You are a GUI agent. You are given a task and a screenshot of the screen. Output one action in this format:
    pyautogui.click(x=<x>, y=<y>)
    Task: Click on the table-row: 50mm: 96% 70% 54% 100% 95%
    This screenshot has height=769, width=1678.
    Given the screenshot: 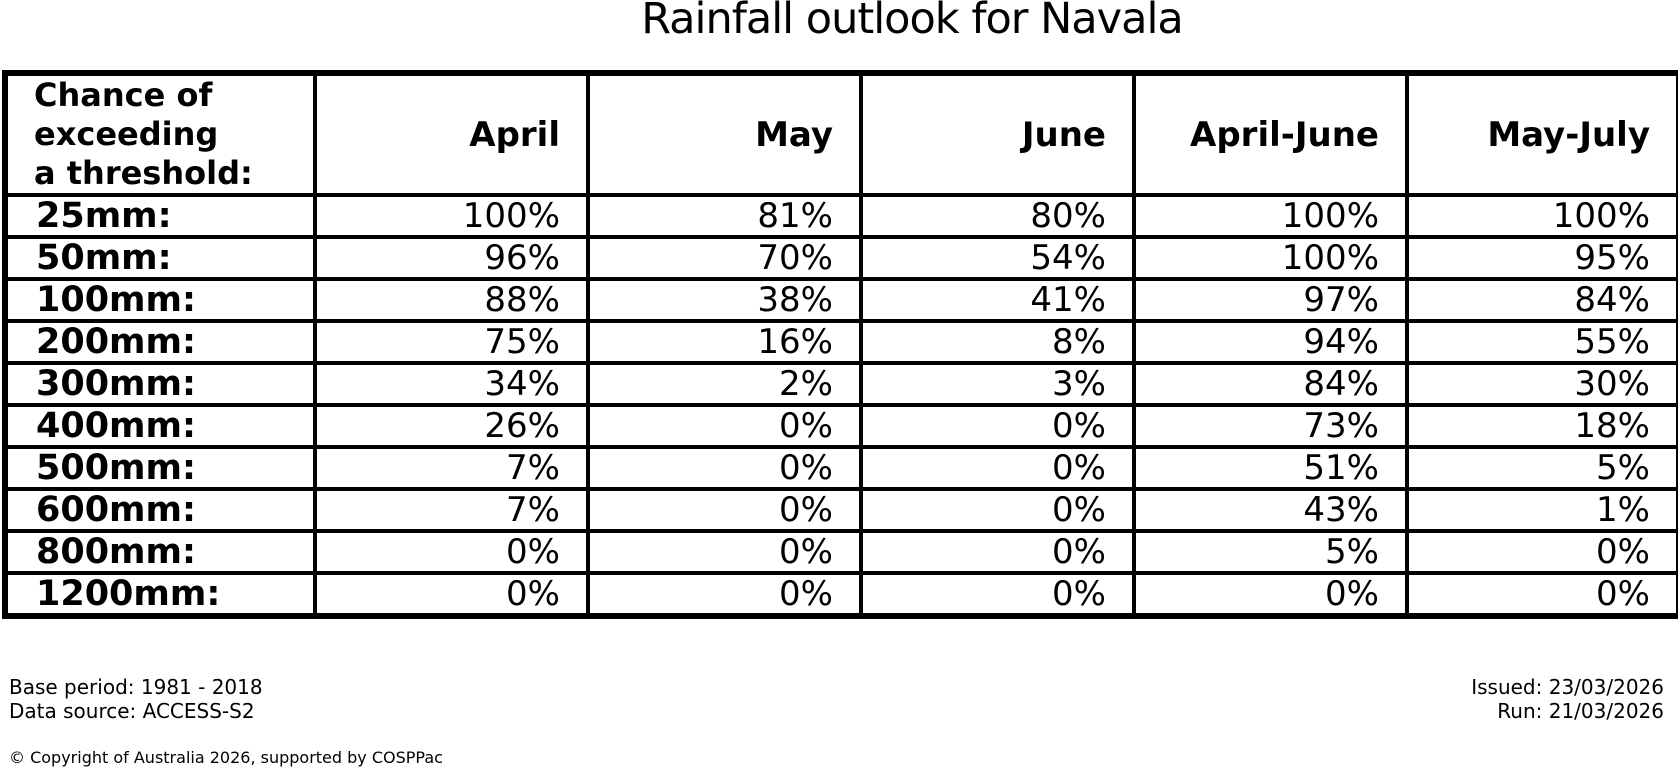 What is the action you would take?
    pyautogui.click(x=840, y=258)
    